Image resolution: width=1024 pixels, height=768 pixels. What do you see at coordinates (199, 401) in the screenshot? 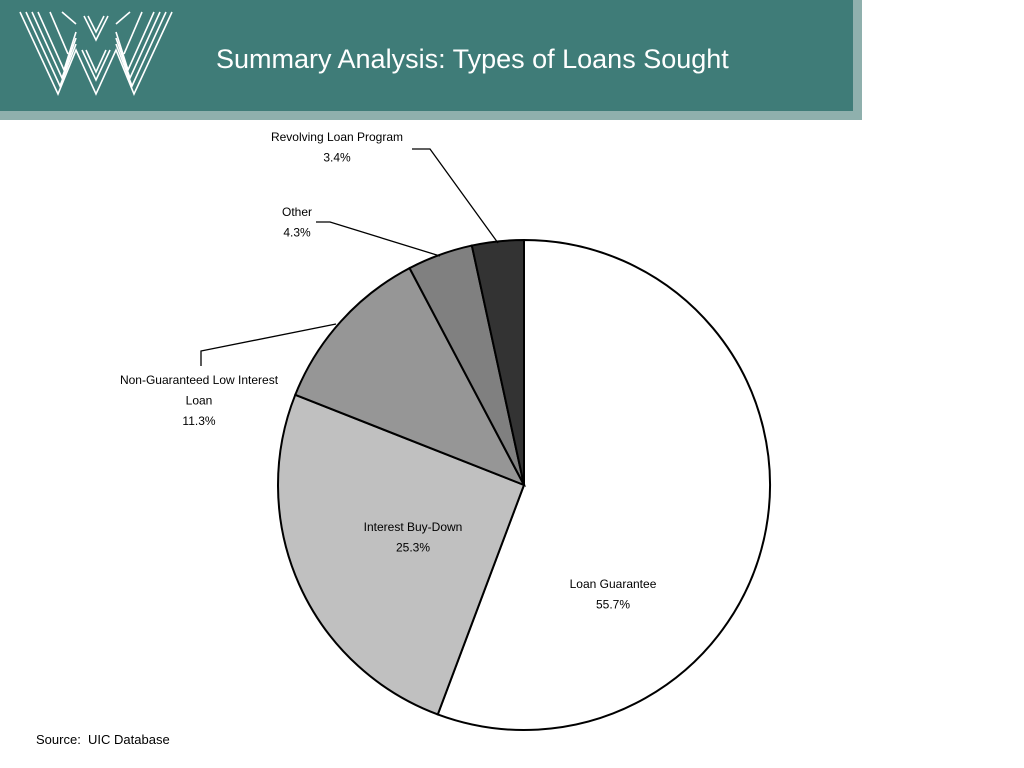
I see `slice-label-non-guaranteed-low-interest-loan: Loan` at bounding box center [199, 401].